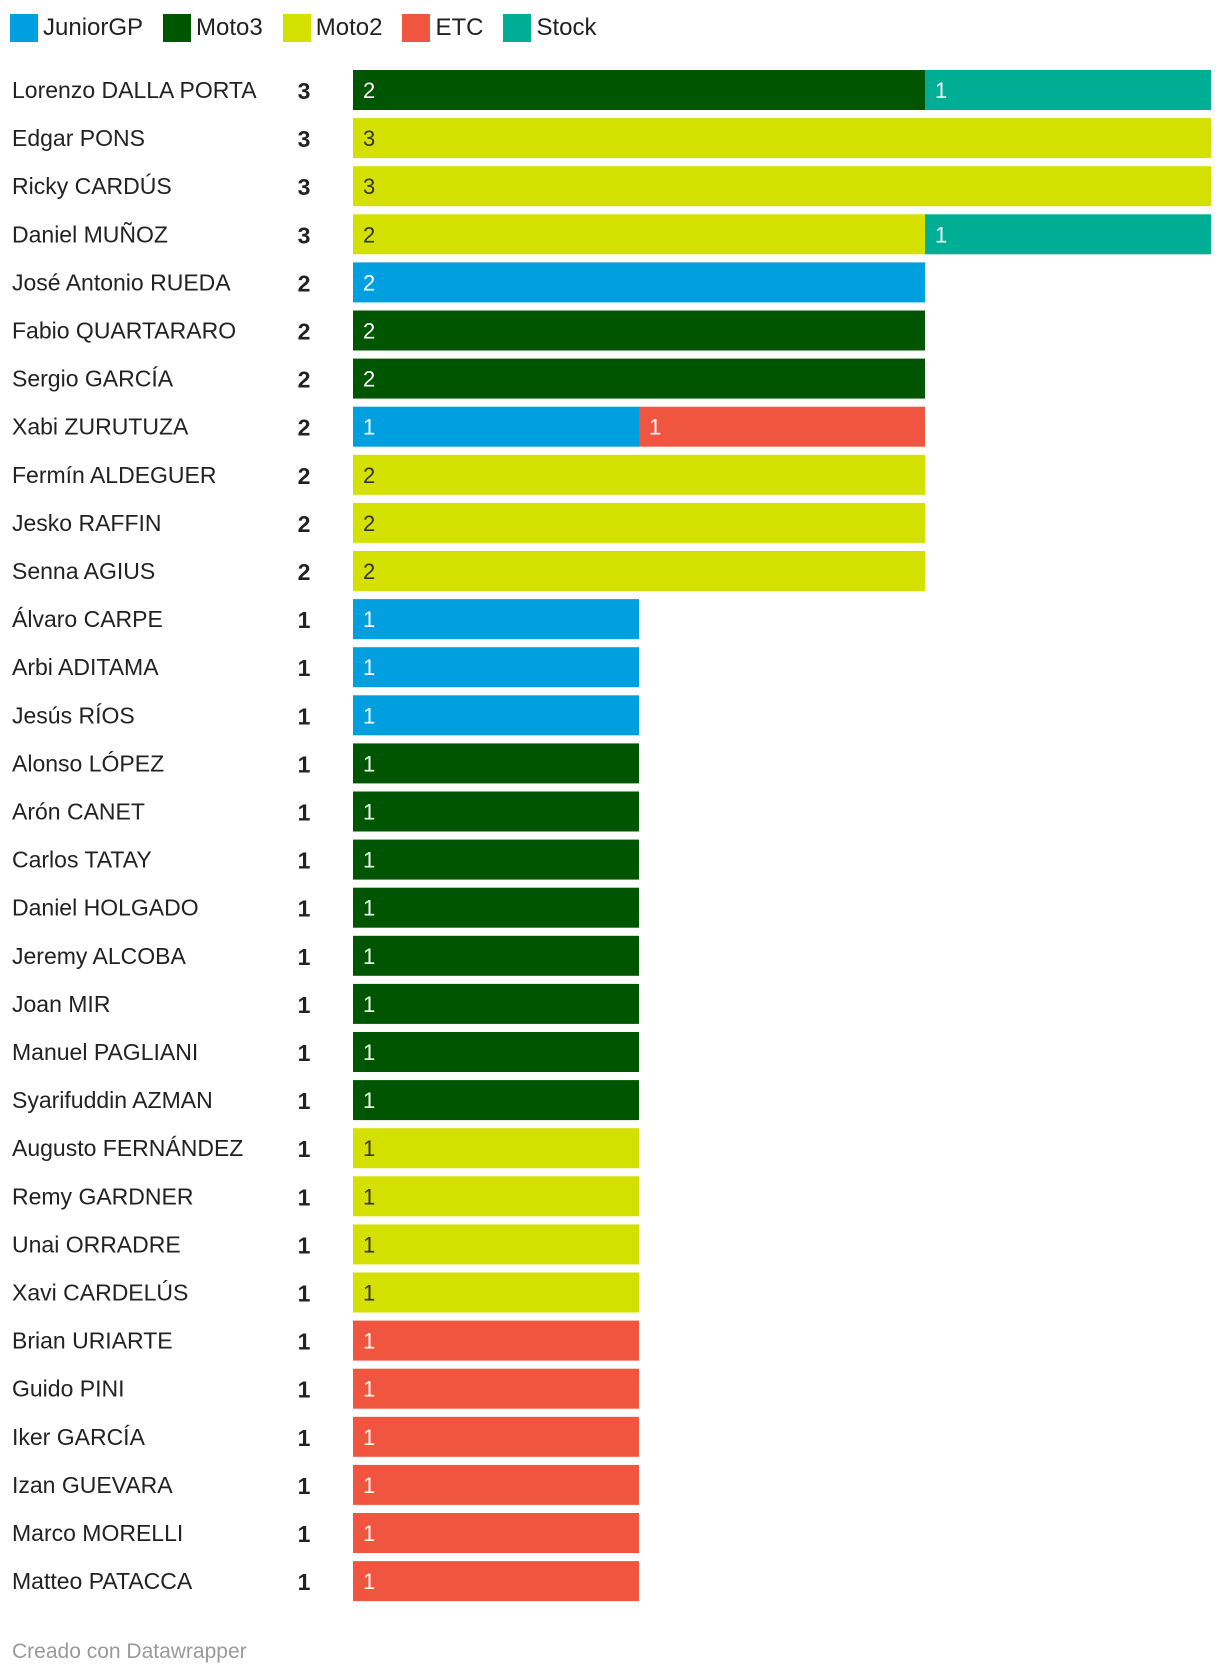 The width and height of the screenshot is (1220, 1674). Describe the element at coordinates (129, 1651) in the screenshot. I see `credit-text: Creado con Datawrapper` at that location.